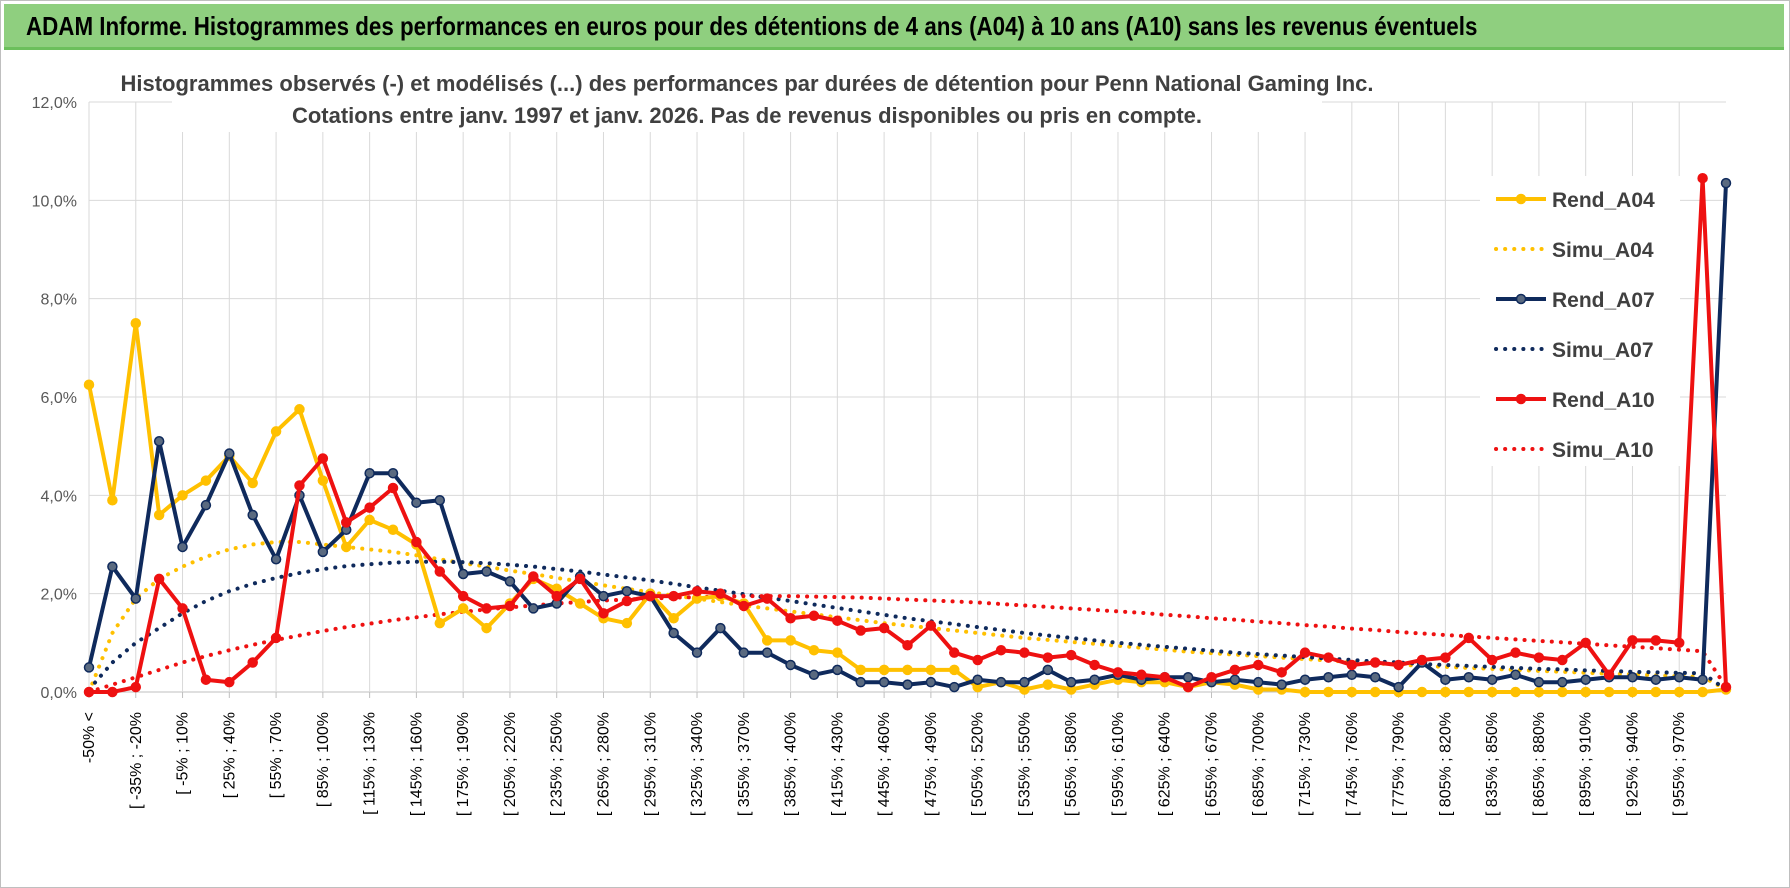 This screenshot has height=888, width=1790. Describe the element at coordinates (416, 764) in the screenshot. I see `x-tick-label: [ 145% ; 160%` at that location.